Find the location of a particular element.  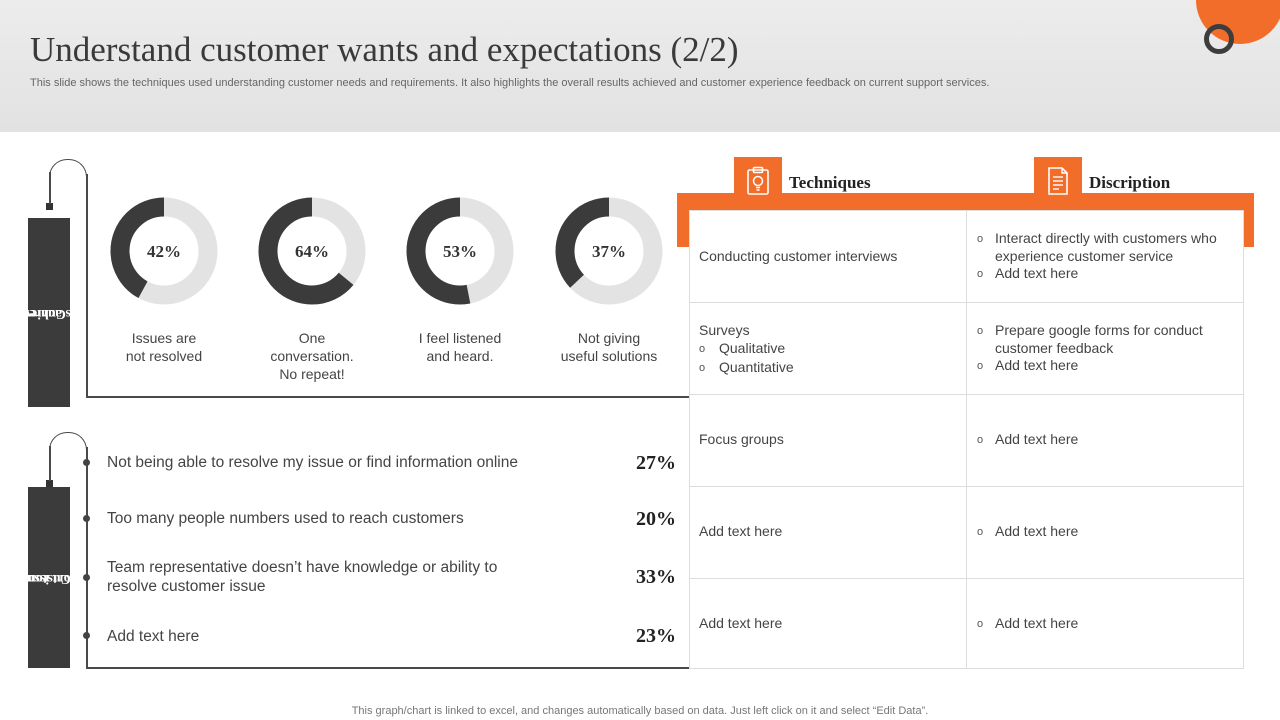

techniques-header: Techniques is located at coordinates (830, 182).